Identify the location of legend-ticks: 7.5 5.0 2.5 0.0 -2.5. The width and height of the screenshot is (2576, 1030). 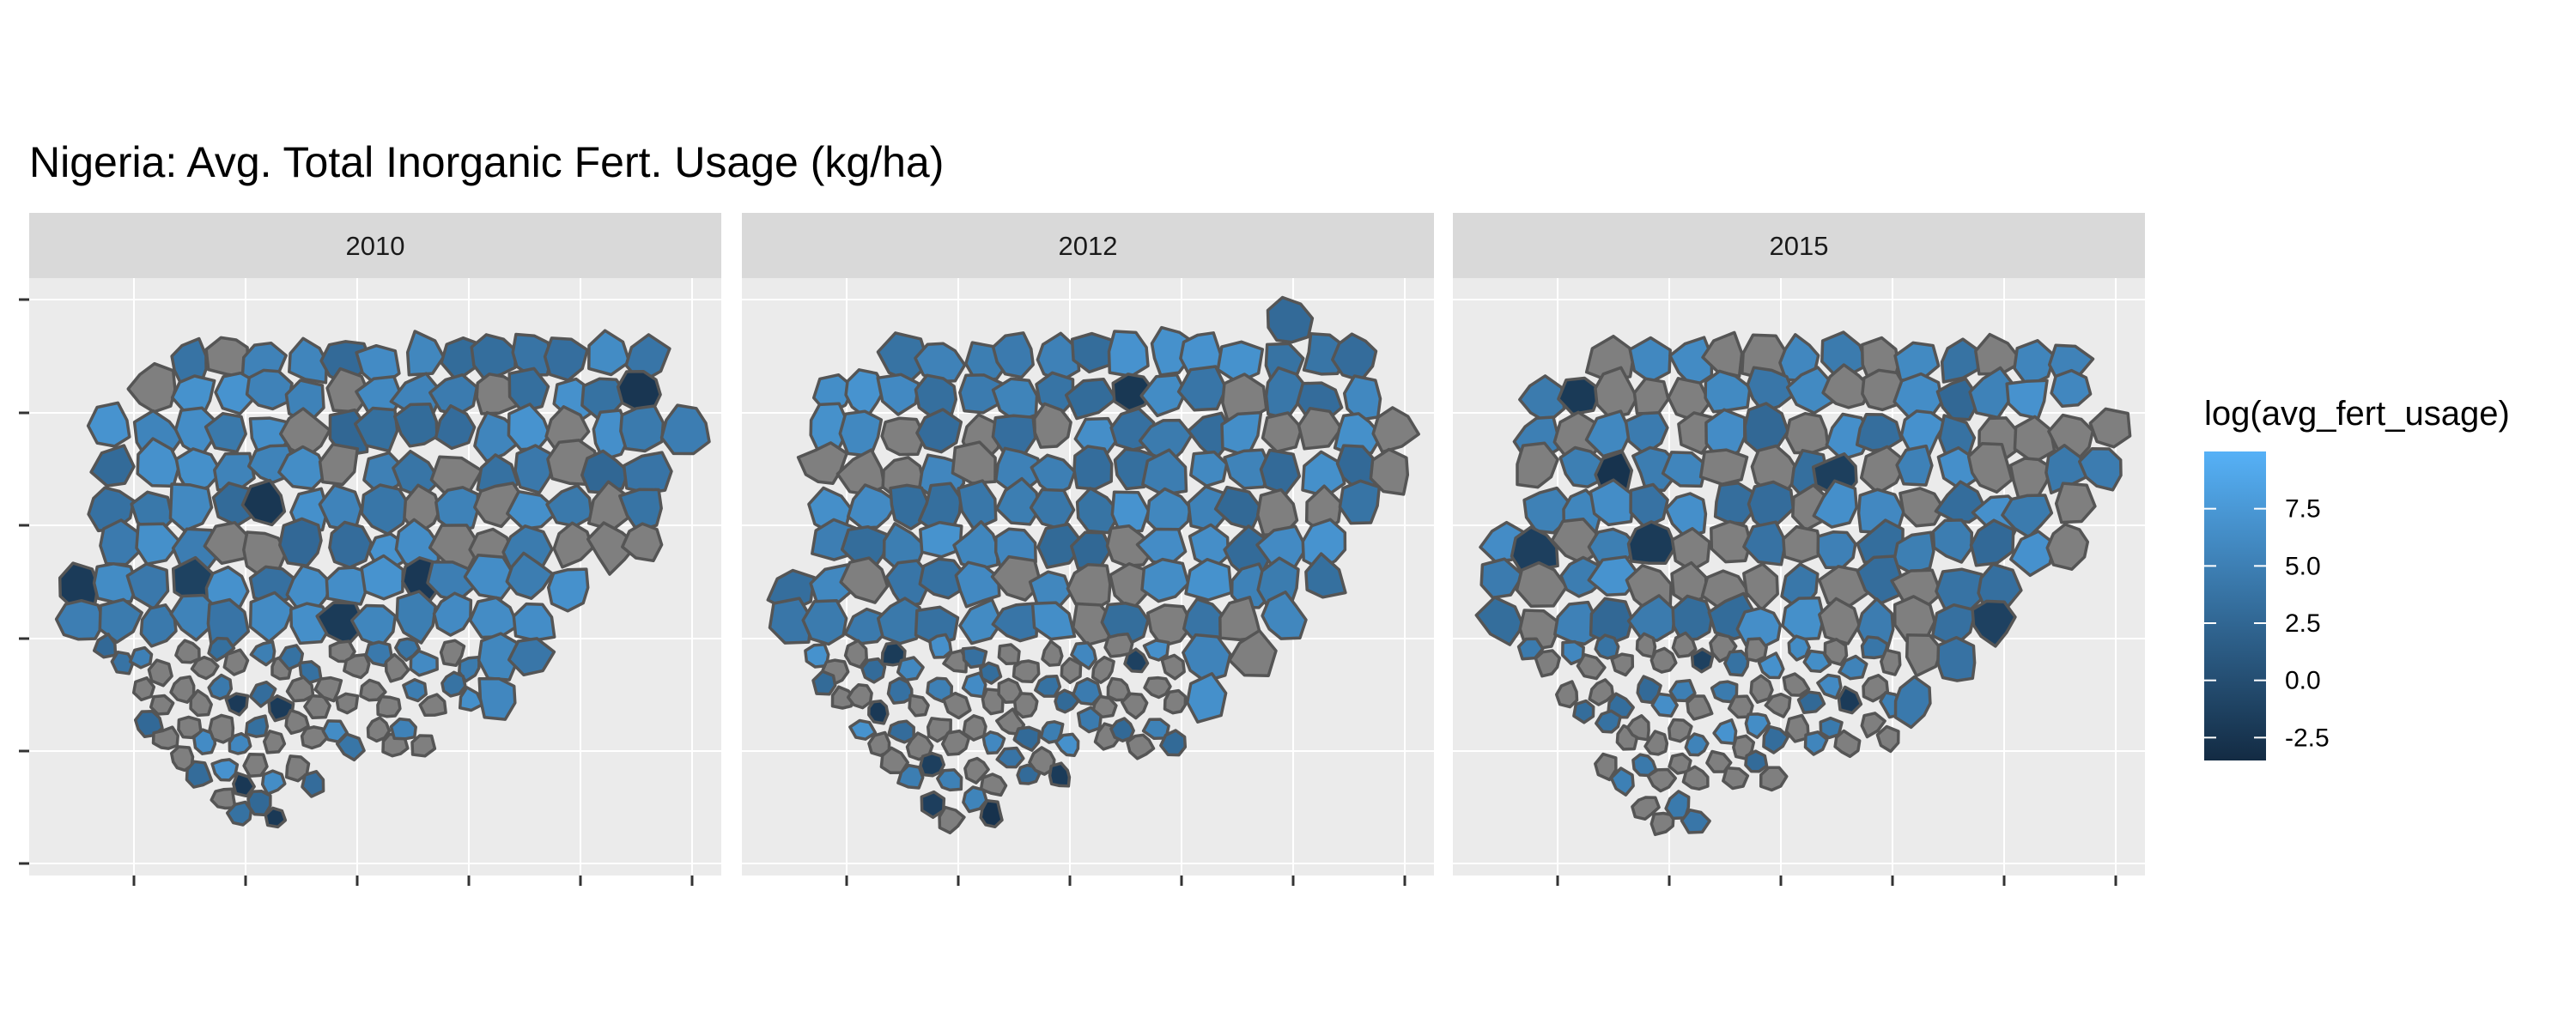
(2267, 623).